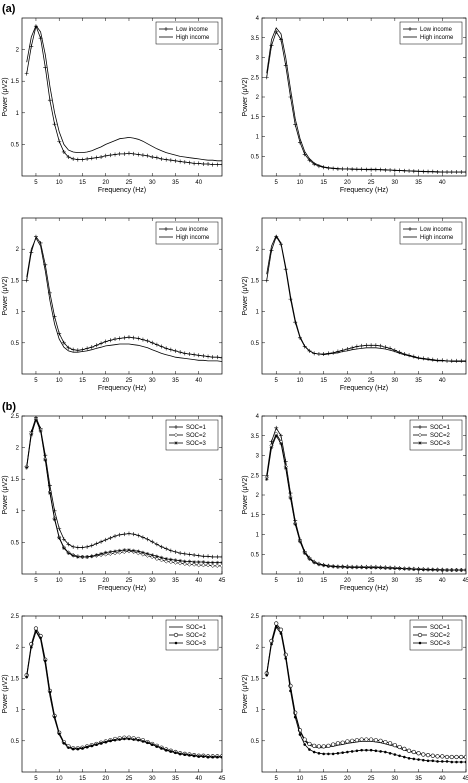  I want to click on y-tick-label: 3, so click(258, 457).